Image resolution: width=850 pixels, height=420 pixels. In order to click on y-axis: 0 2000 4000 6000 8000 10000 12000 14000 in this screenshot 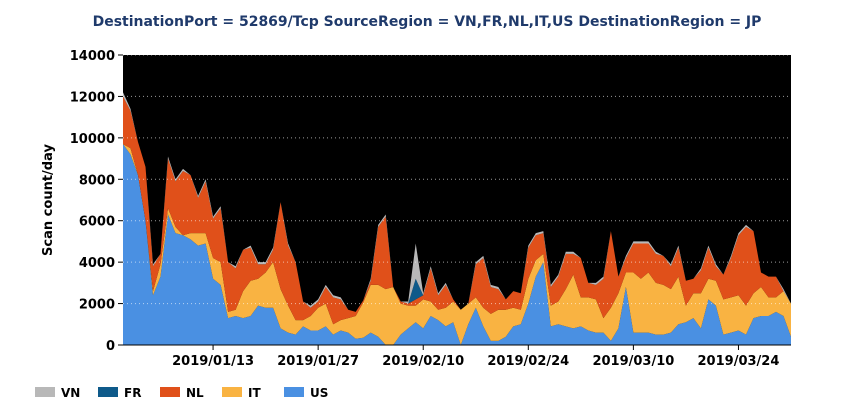, I will do `click(96, 201)`.